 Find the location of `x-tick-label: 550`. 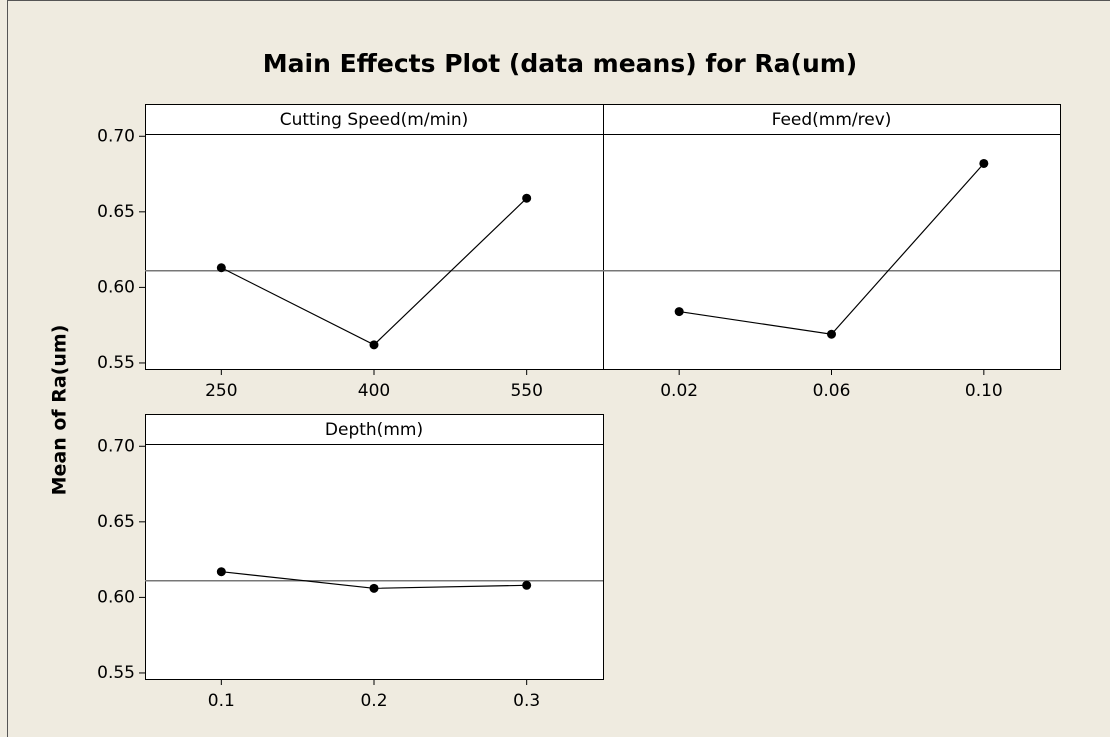

x-tick-label: 550 is located at coordinates (526, 391).